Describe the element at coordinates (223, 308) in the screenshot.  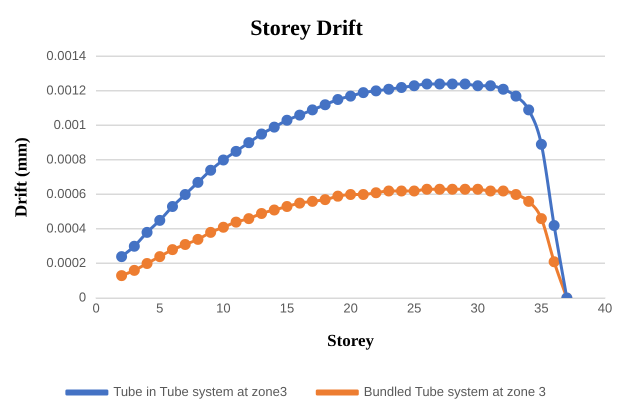
I see `x-tick-label: 10` at that location.